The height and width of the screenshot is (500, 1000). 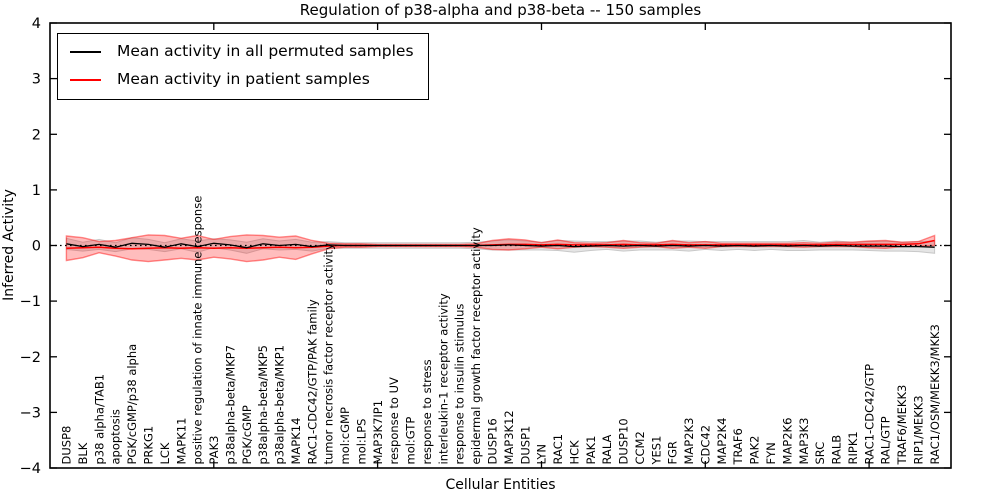 What do you see at coordinates (296, 441) in the screenshot?
I see `svg-text: MAPK14` at bounding box center [296, 441].